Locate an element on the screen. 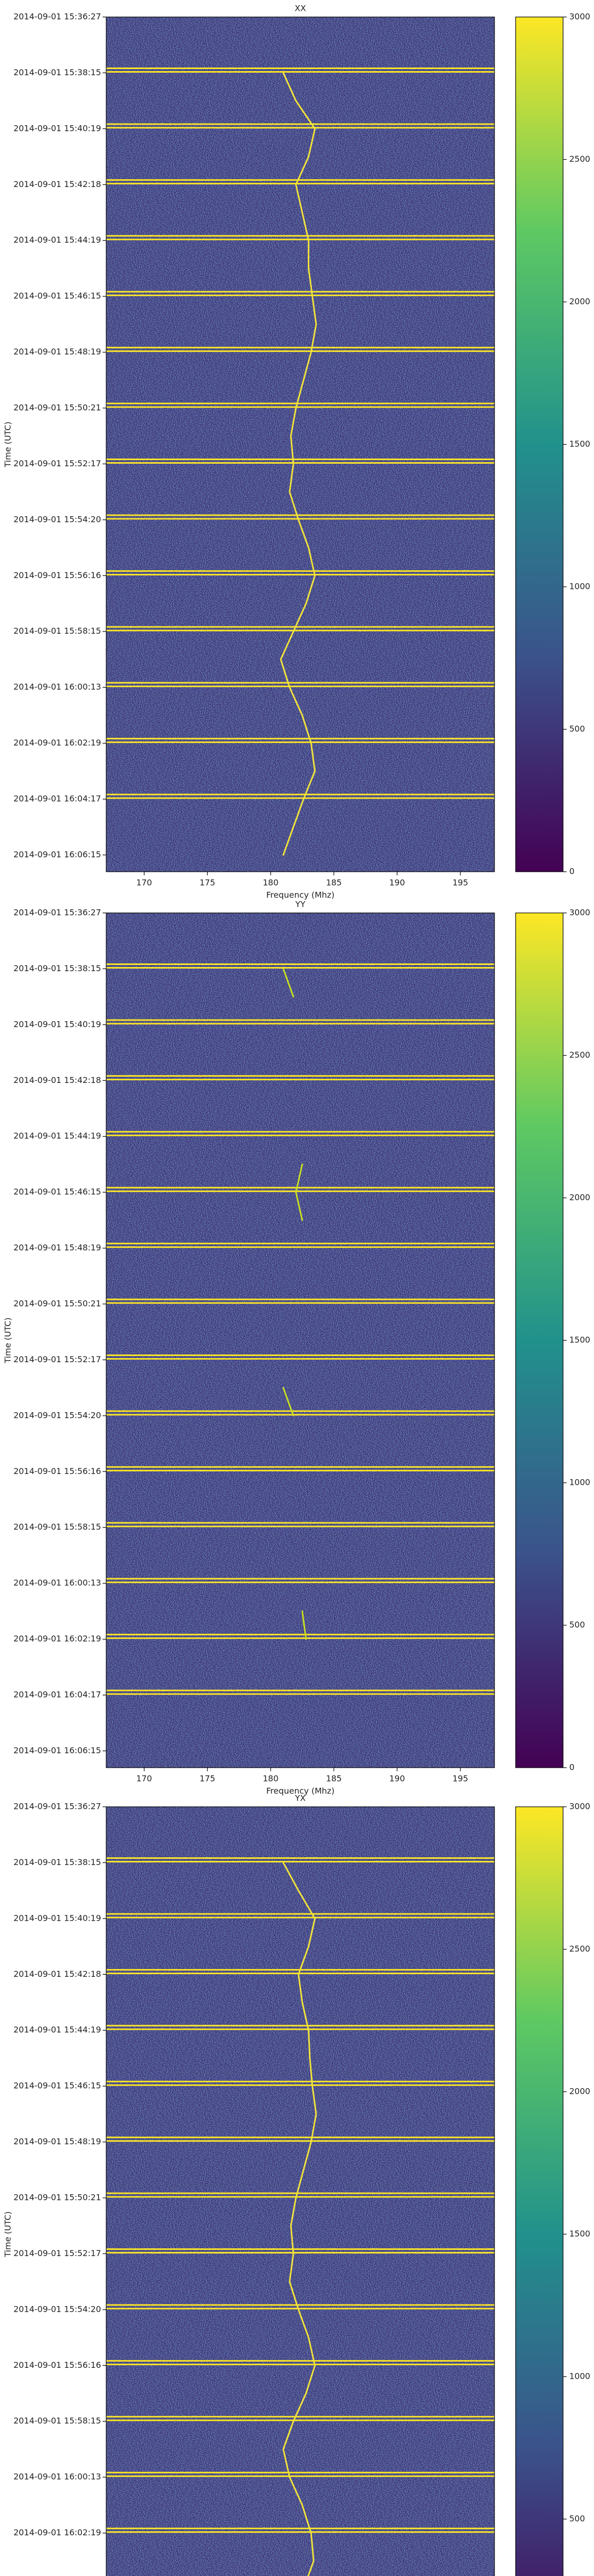  panel-title: XX is located at coordinates (300, 8).